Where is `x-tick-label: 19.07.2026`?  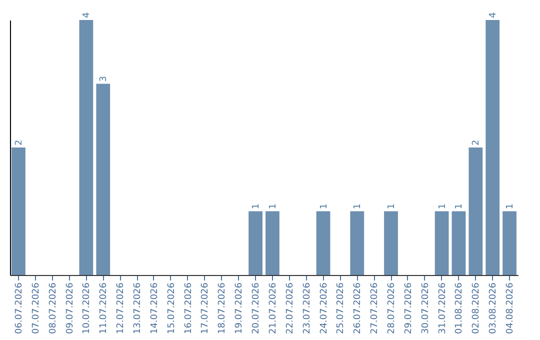 x-tick-label: 19.07.2026 is located at coordinates (239, 308).